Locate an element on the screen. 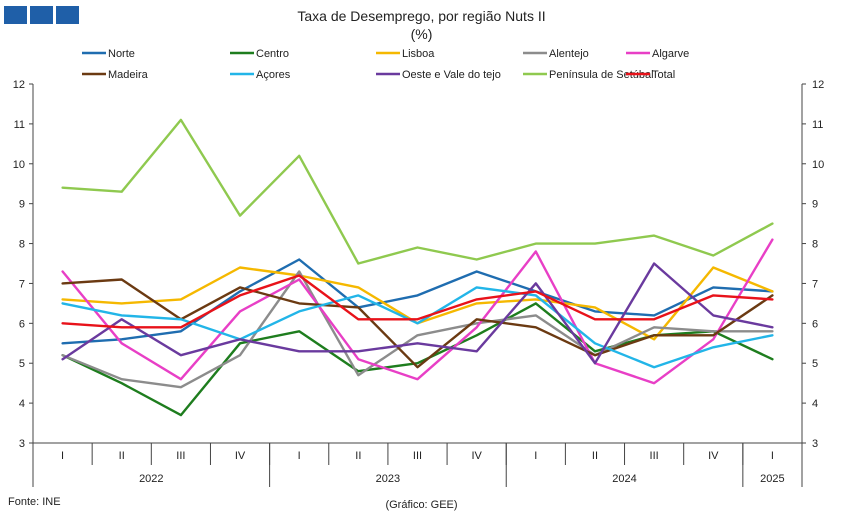 This screenshot has height=518, width=843. x-tick-label-year: 2023 is located at coordinates (388, 479).